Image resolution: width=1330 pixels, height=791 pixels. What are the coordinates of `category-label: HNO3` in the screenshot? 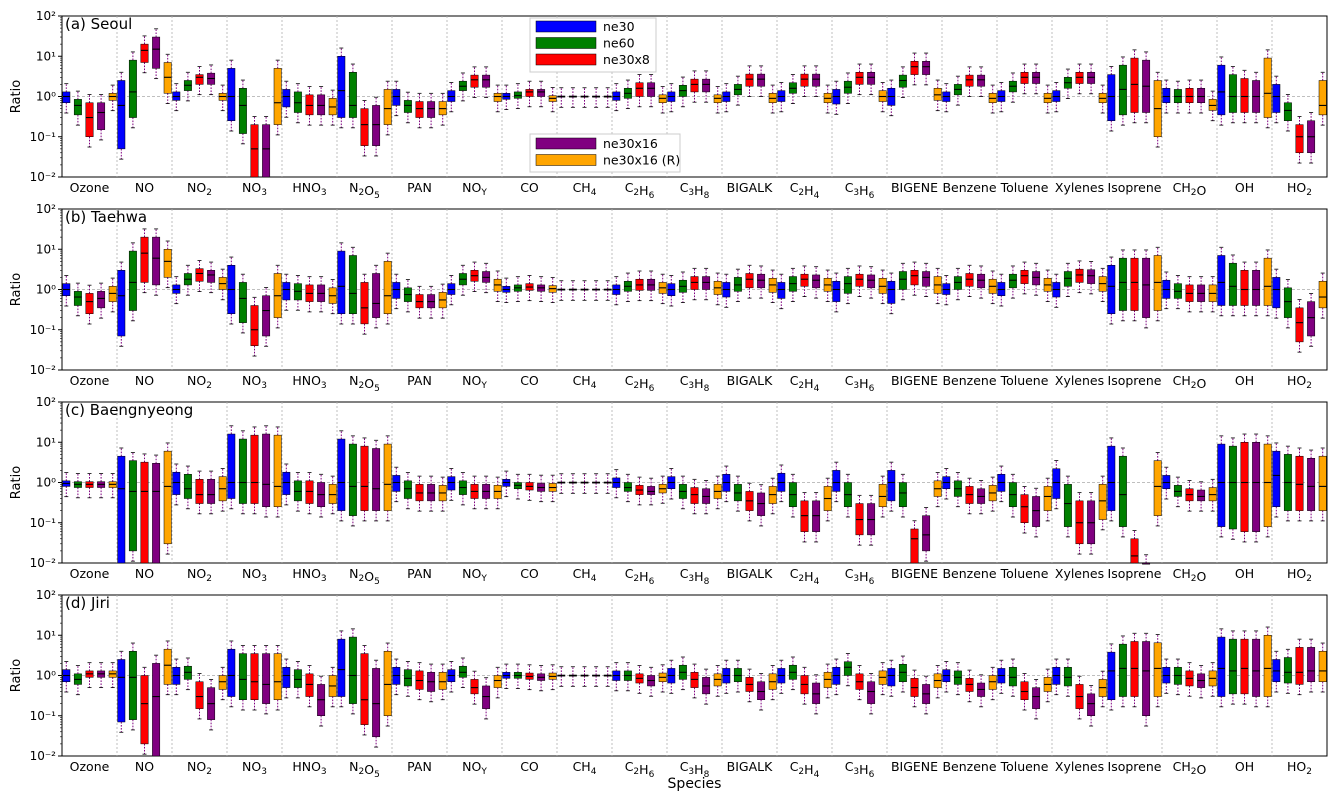 It's located at (309, 382).